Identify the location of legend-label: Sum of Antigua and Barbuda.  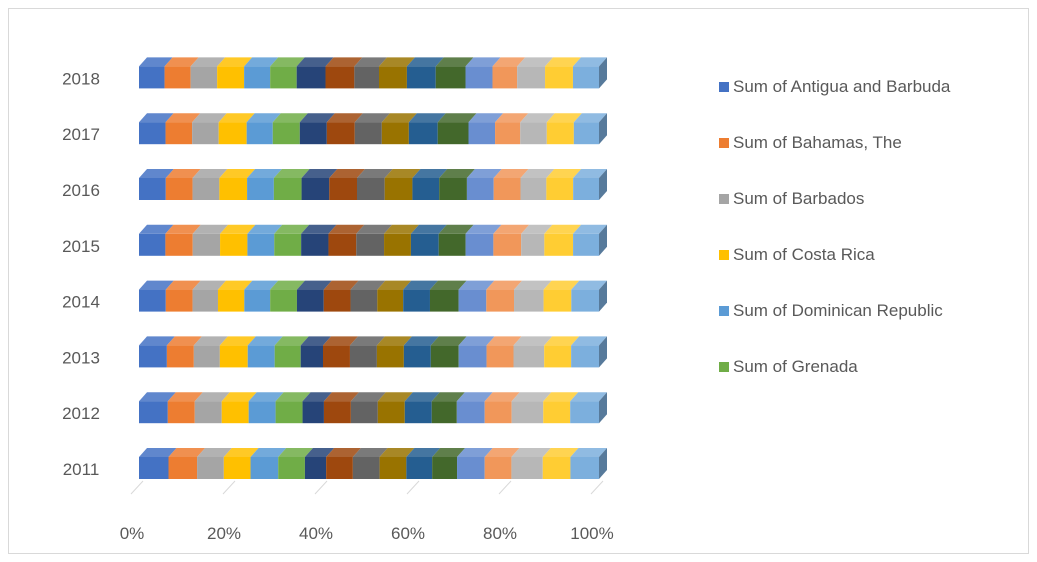
(842, 86).